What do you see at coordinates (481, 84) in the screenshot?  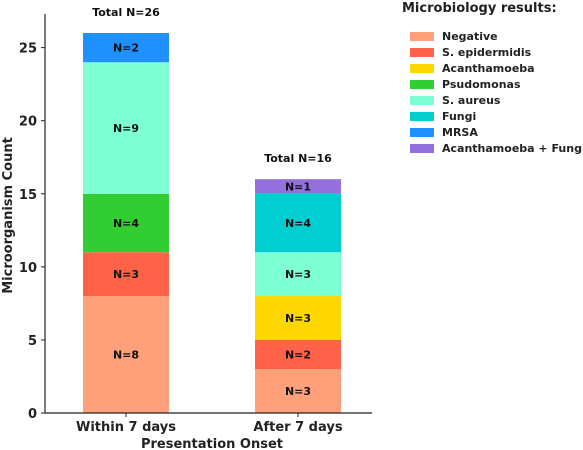 I see `legend-label: Psudomonas` at bounding box center [481, 84].